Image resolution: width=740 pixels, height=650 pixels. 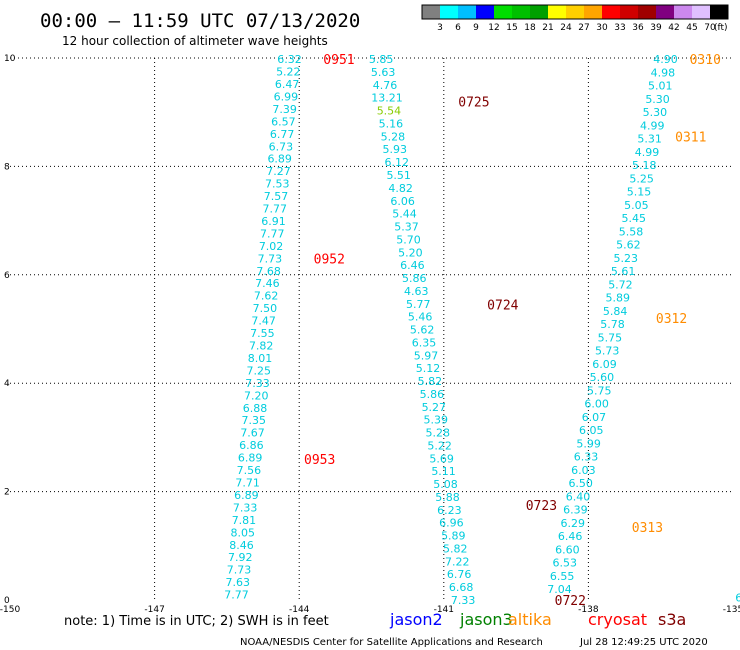 What do you see at coordinates (626, 258) in the screenshot?
I see `wave-height-label: 5.23` at bounding box center [626, 258].